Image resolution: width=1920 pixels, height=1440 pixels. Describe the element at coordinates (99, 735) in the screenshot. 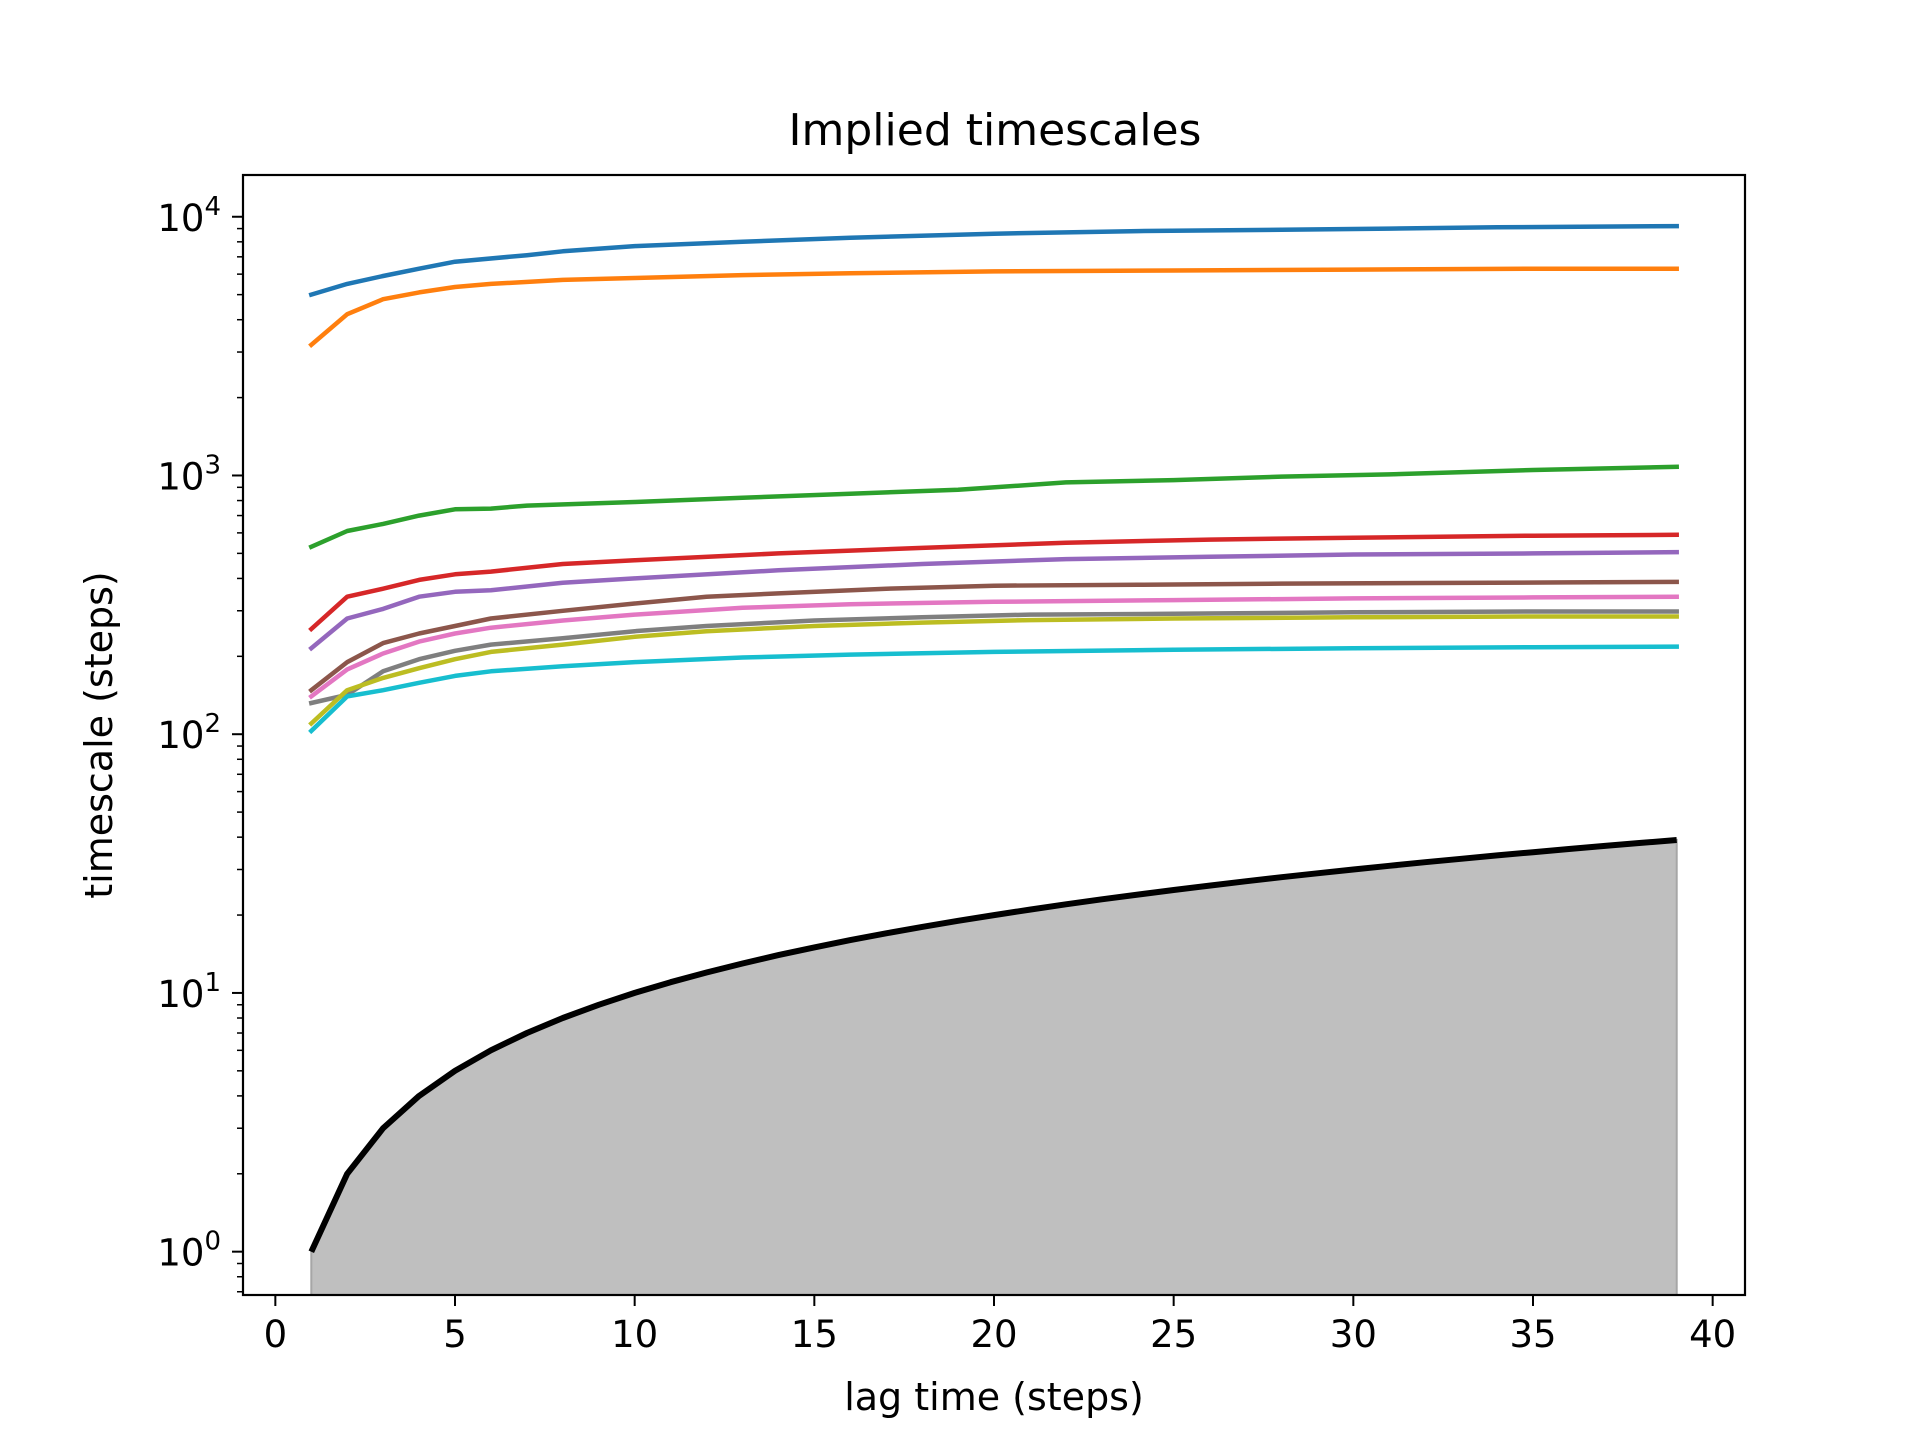

I see `y-axis-label: timescale (steps)` at that location.